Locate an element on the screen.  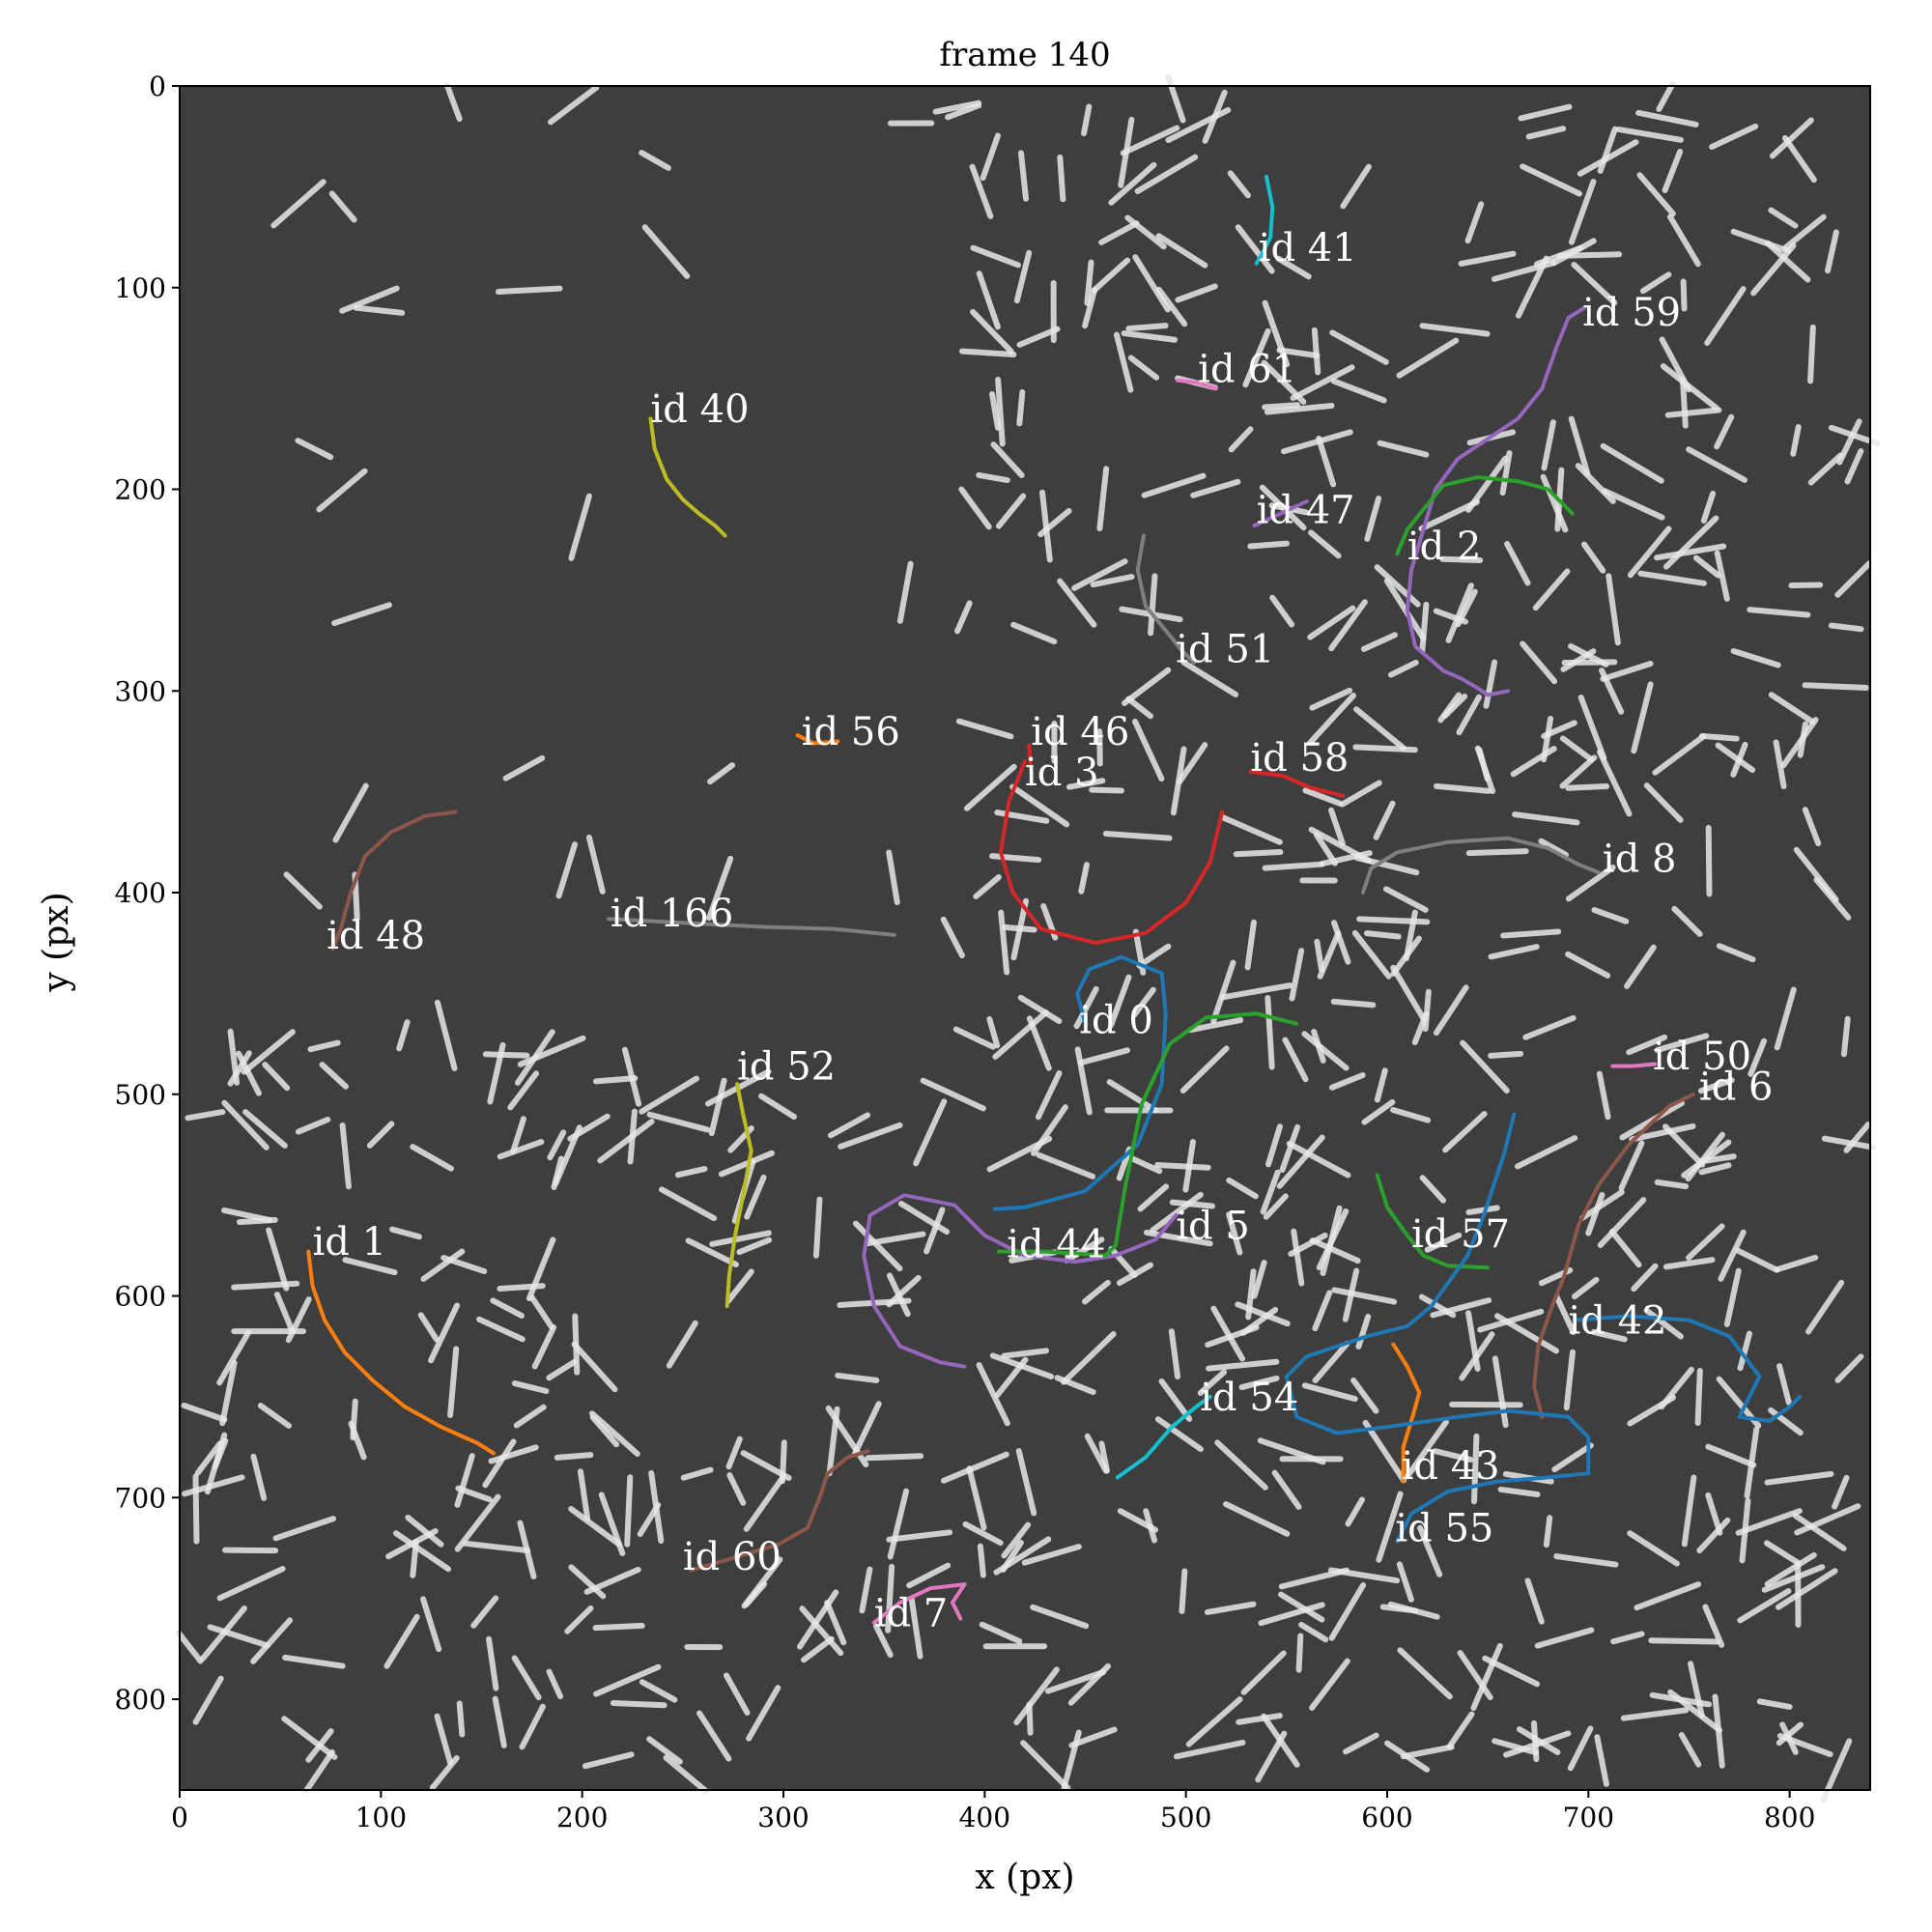
track-label: id 59 is located at coordinates (1631, 313).